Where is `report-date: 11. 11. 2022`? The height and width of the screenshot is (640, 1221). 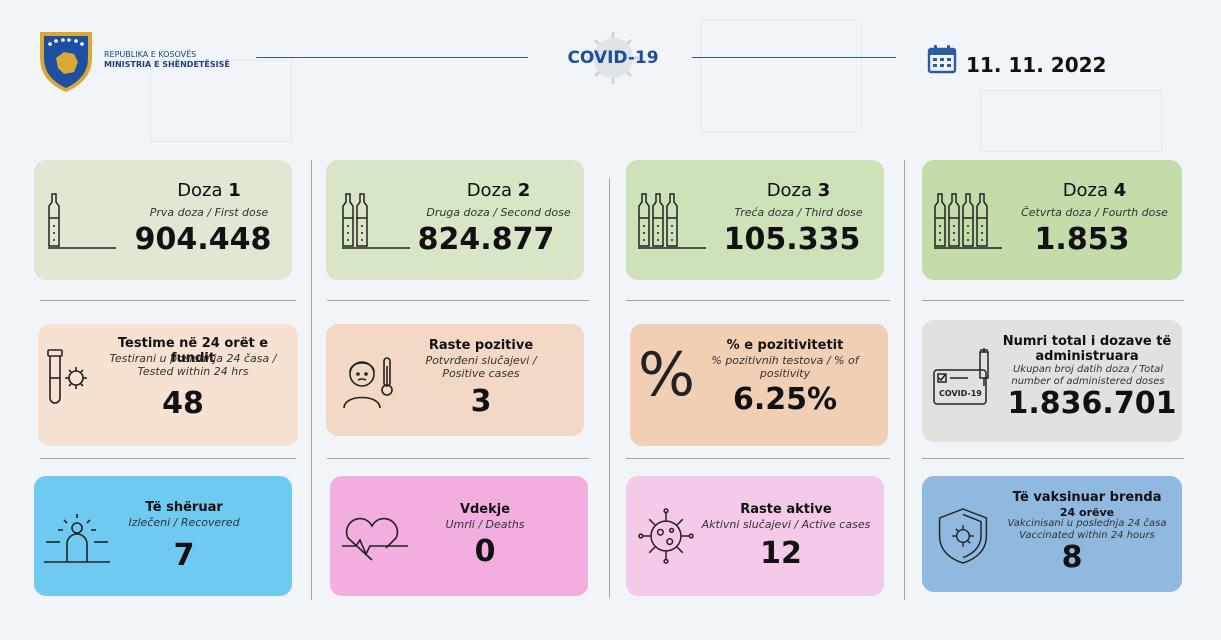
report-date: 11. 11. 2022 is located at coordinates (1036, 65).